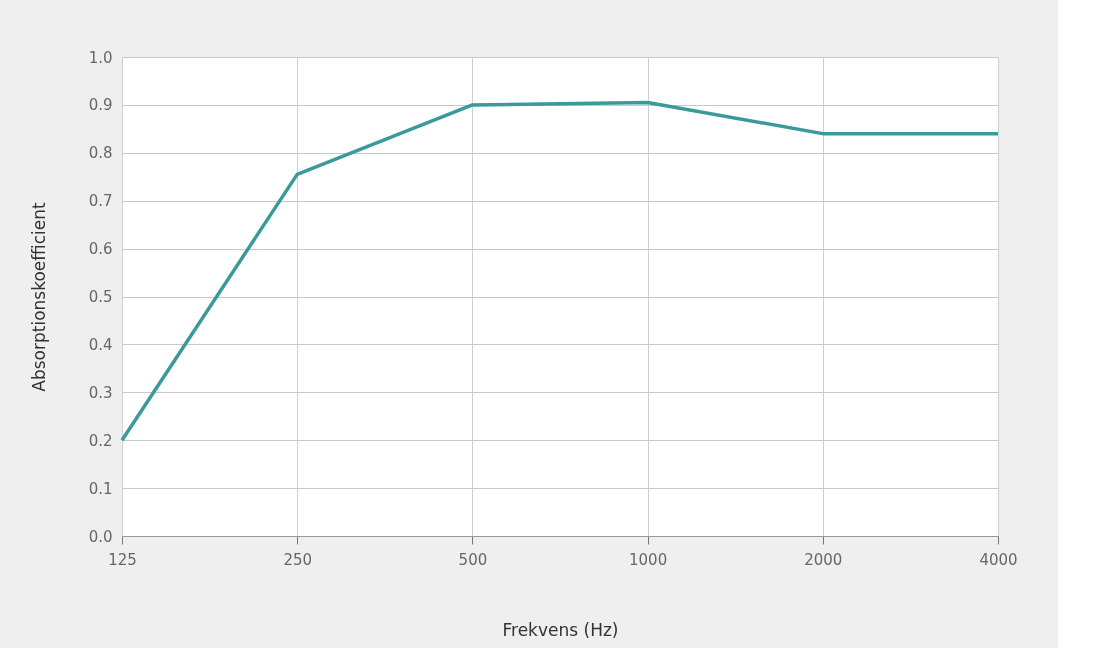 The image size is (1094, 650). I want to click on y-tick-label: 0.8, so click(100, 153).